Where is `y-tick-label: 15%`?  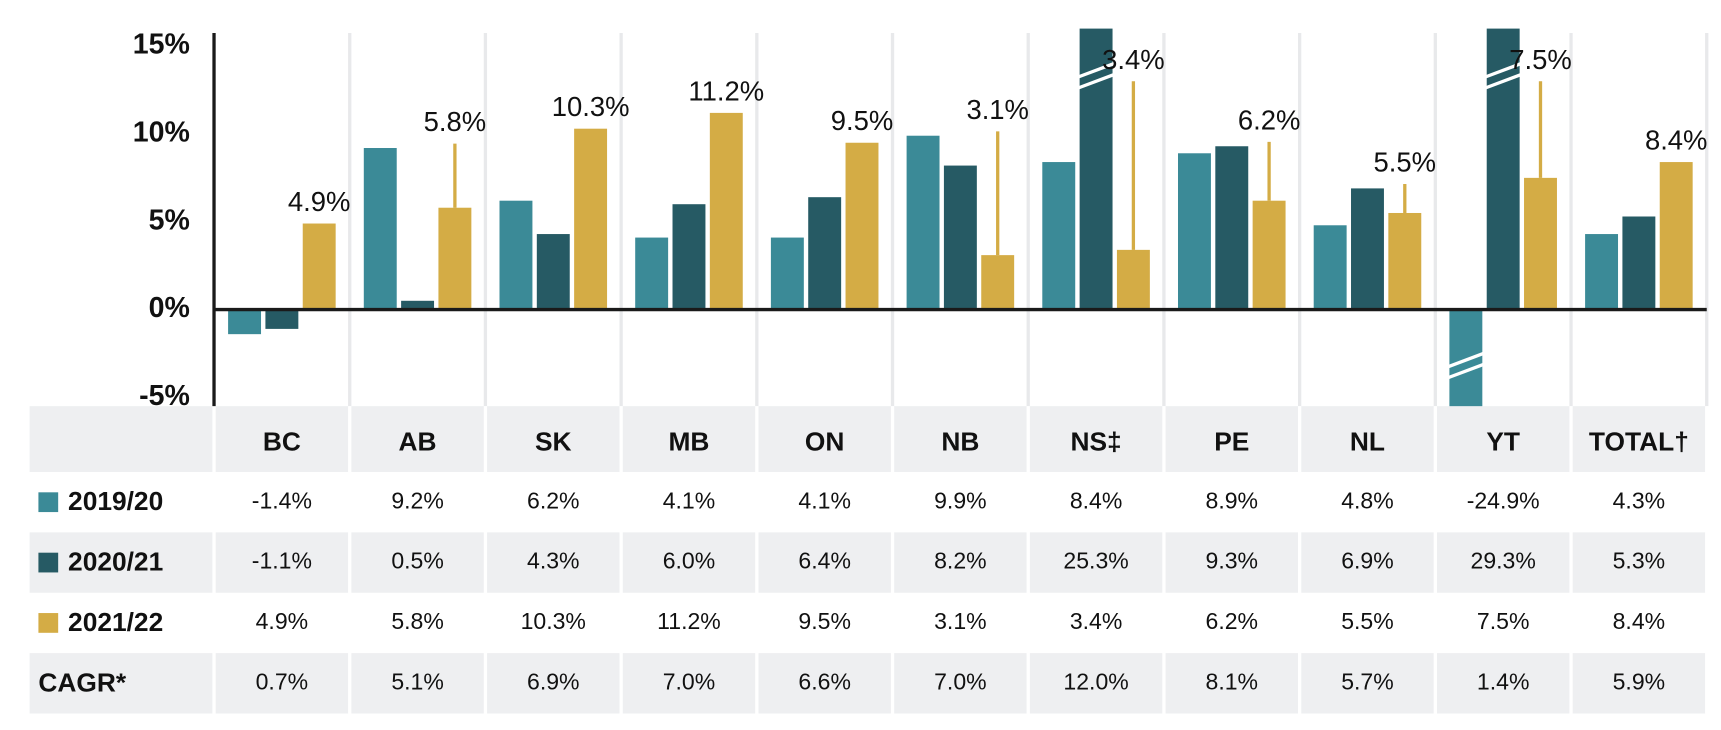 y-tick-label: 15% is located at coordinates (161, 45).